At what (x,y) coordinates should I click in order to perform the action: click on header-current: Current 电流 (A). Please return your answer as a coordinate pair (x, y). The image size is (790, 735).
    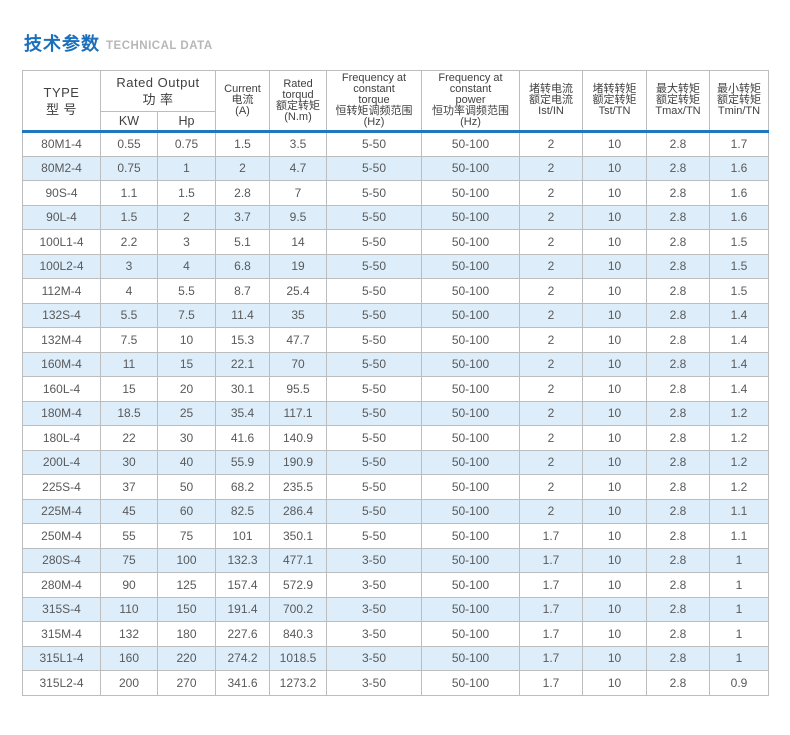
    Looking at the image, I should click on (243, 101).